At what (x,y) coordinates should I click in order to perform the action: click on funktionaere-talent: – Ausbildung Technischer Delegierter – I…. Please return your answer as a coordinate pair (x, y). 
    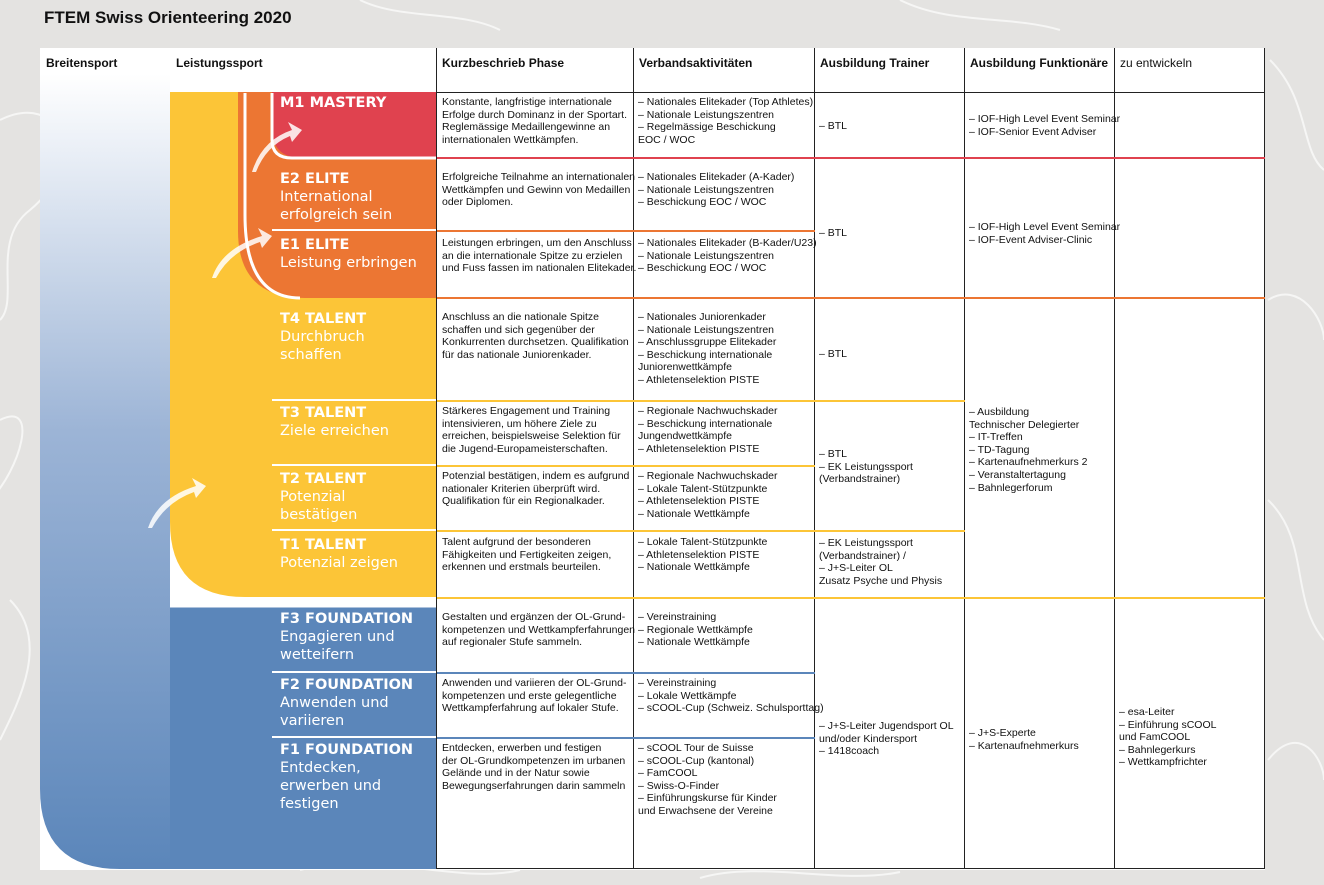
    Looking at the image, I should click on (1028, 450).